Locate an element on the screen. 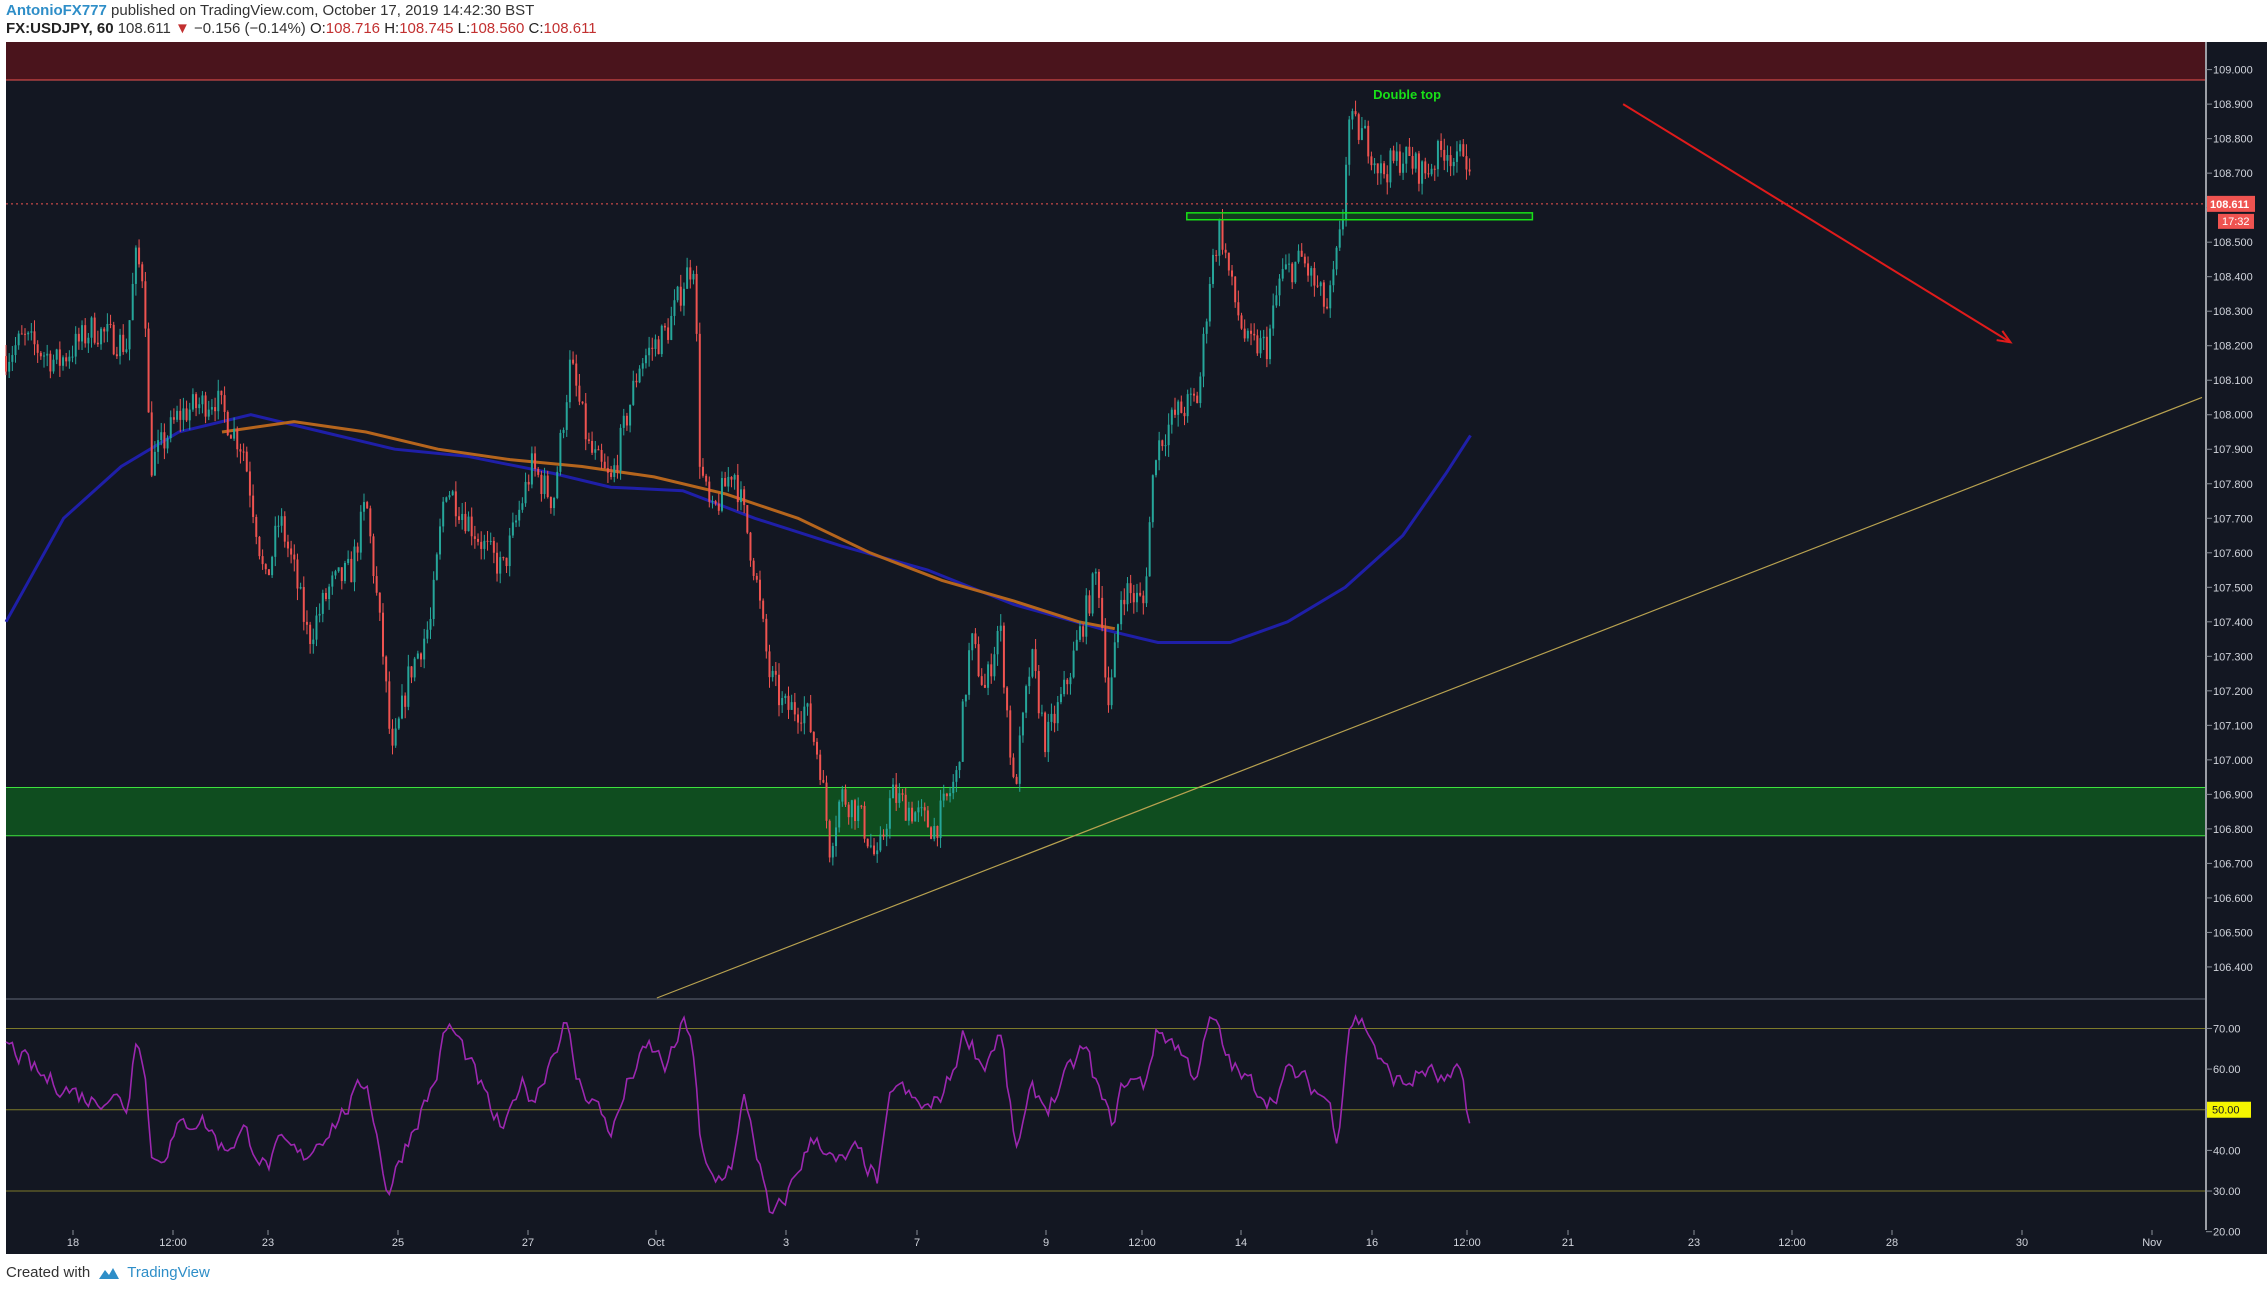 Image resolution: width=2267 pixels, height=1290 pixels. symbol-label: FX:USDJPY, 60 is located at coordinates (60, 28).